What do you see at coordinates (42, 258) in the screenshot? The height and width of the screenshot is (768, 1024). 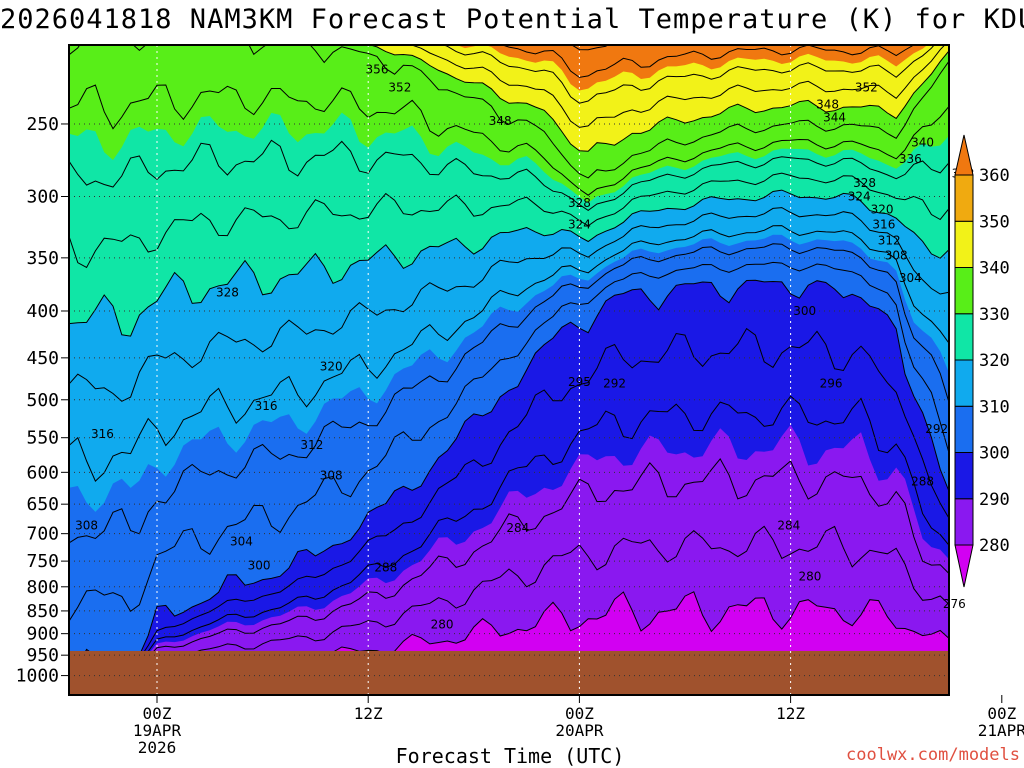 I see `ytick-label-350: 350` at bounding box center [42, 258].